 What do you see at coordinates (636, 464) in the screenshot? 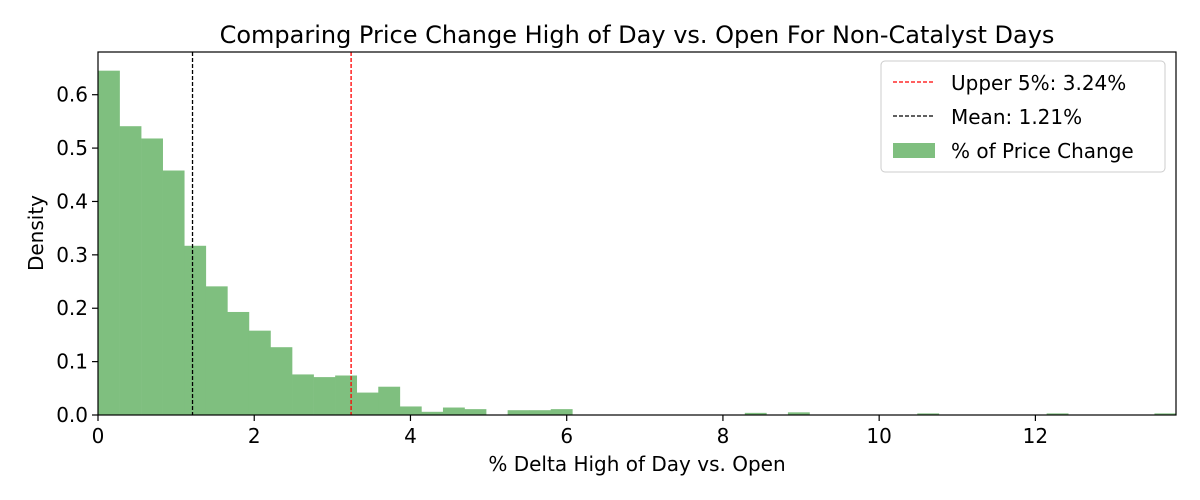
I see `x-axis-label: % Delta High of Day vs. Open` at bounding box center [636, 464].